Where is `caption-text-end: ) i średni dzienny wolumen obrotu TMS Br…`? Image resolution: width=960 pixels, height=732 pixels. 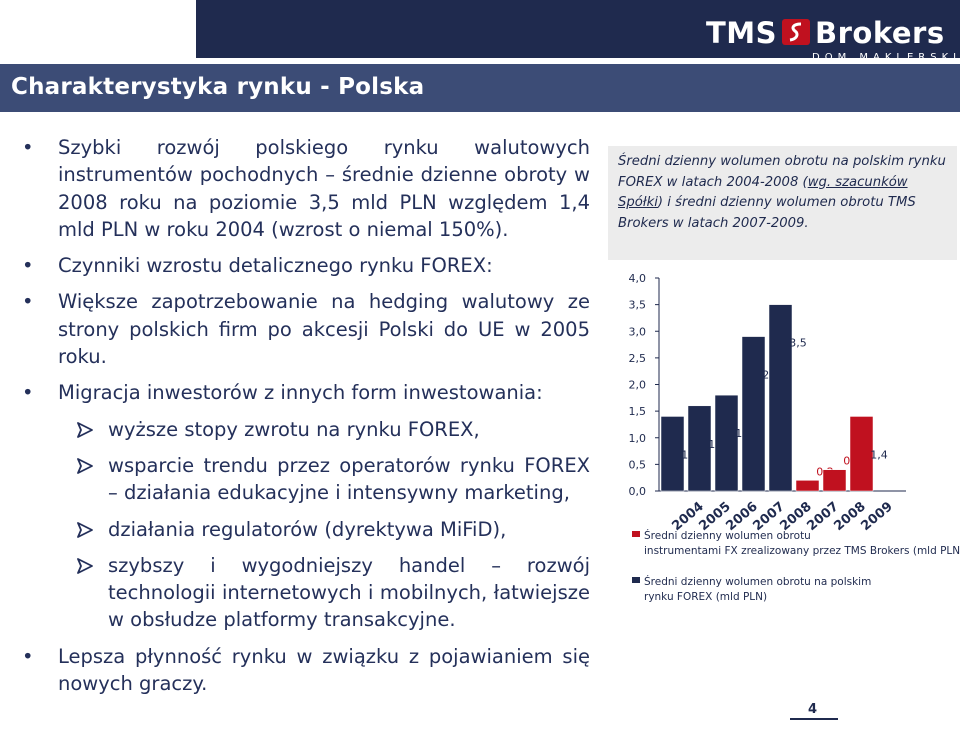 caption-text-end: ) i średni dzienny wolumen obrotu TMS Br… is located at coordinates (767, 213).